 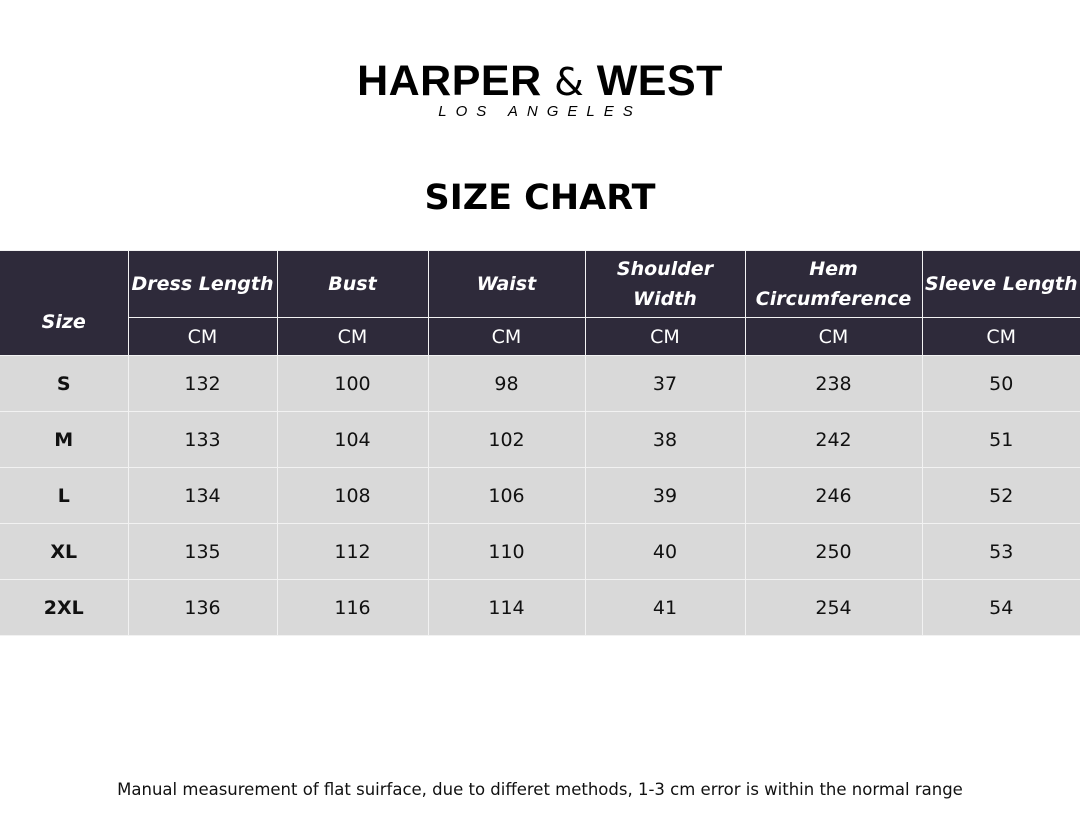 What do you see at coordinates (202, 284) in the screenshot?
I see `column-header: Dress Length` at bounding box center [202, 284].